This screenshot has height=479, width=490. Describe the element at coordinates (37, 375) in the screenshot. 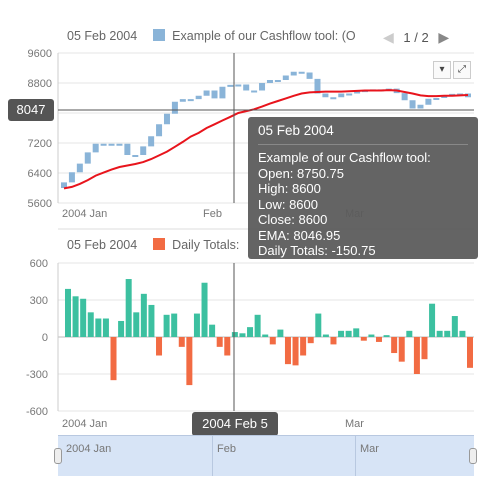

I see `totals-y-tick-label: -300` at that location.